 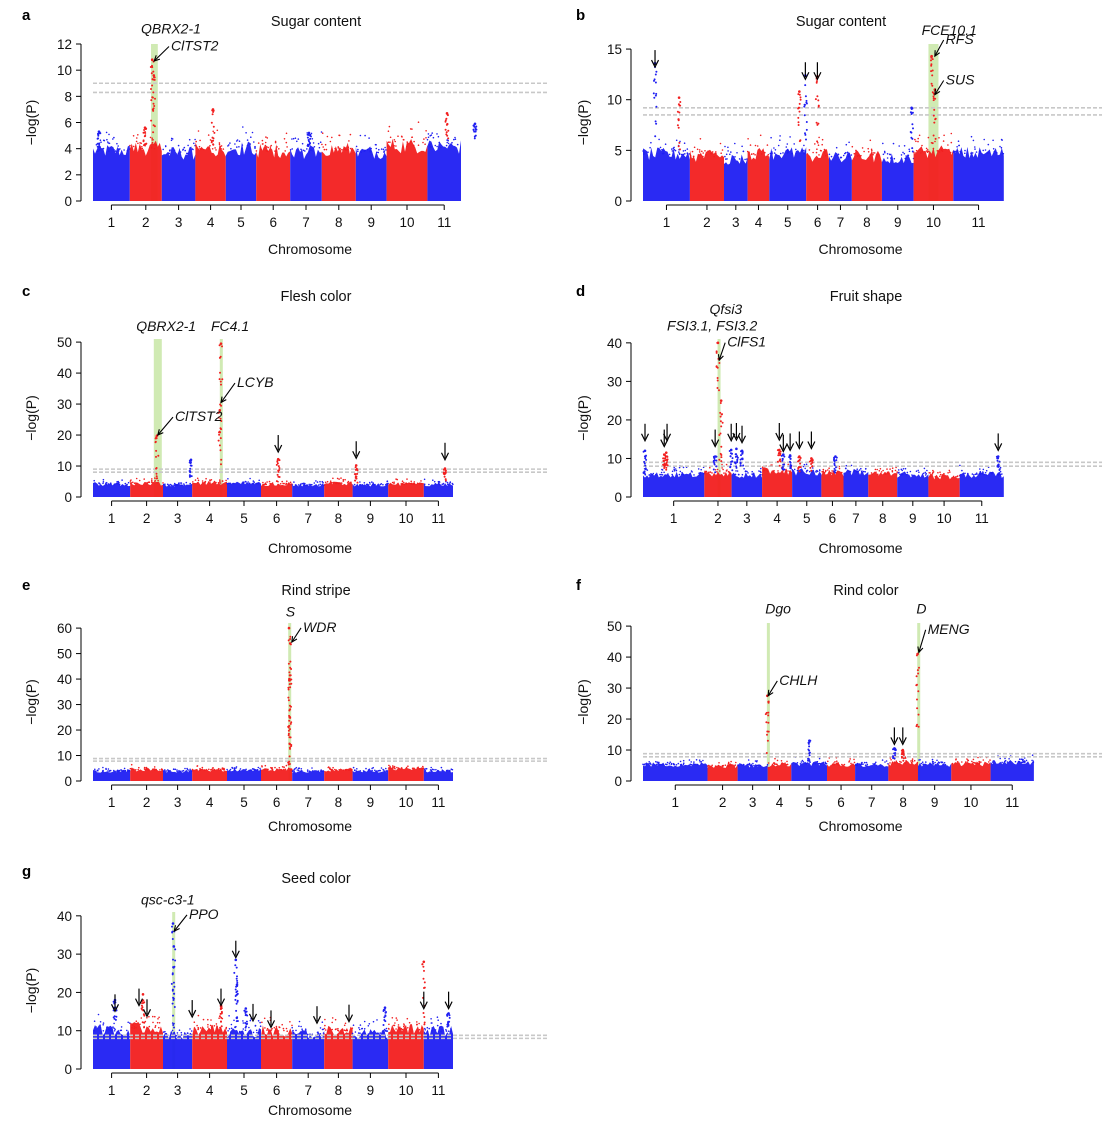 What do you see at coordinates (316, 22) in the screenshot?
I see `panel-title-a: Sugar content` at bounding box center [316, 22].